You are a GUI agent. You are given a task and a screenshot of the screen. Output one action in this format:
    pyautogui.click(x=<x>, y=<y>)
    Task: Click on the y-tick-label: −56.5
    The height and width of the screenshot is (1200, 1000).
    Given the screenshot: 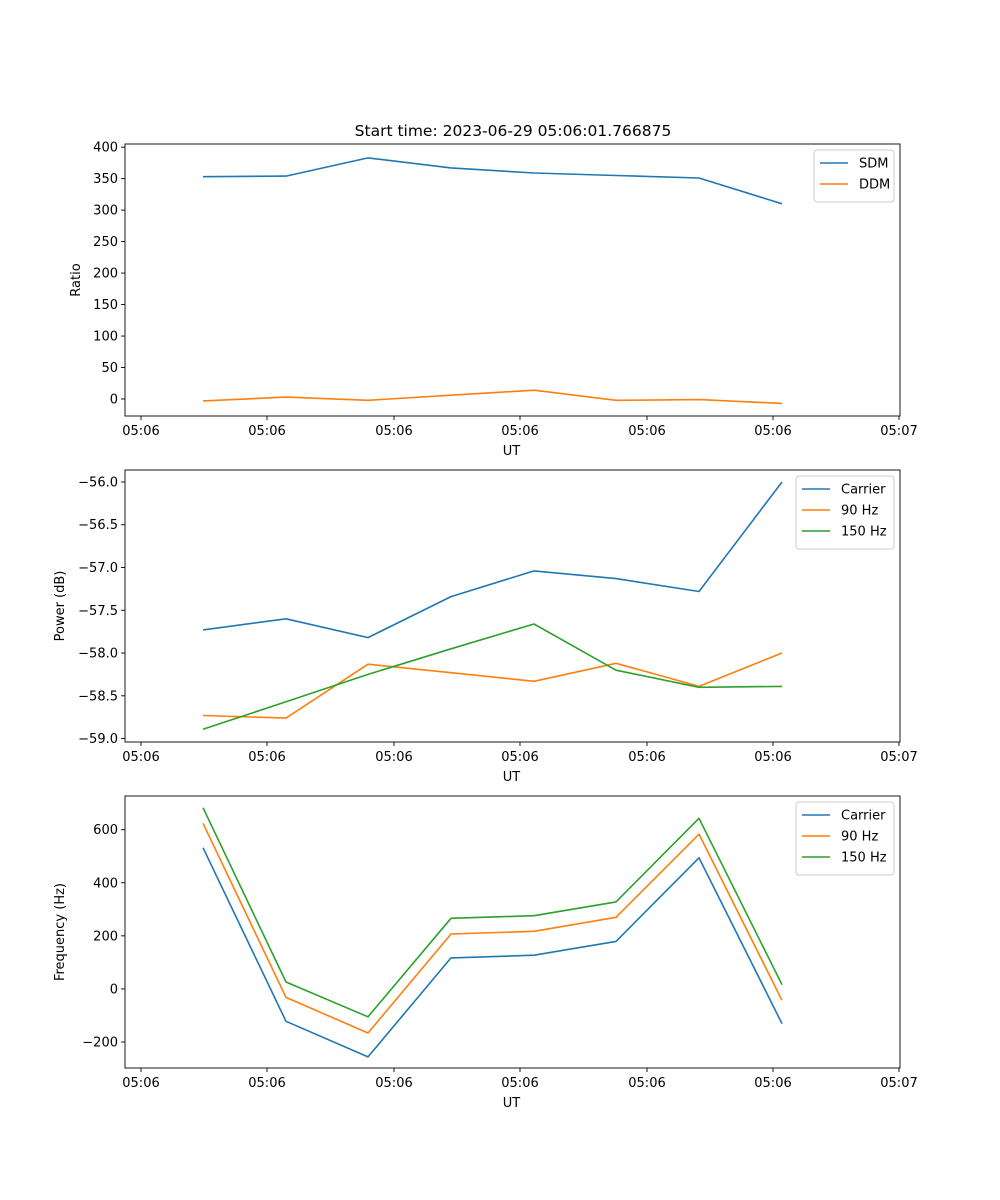 What is the action you would take?
    pyautogui.click(x=98, y=525)
    